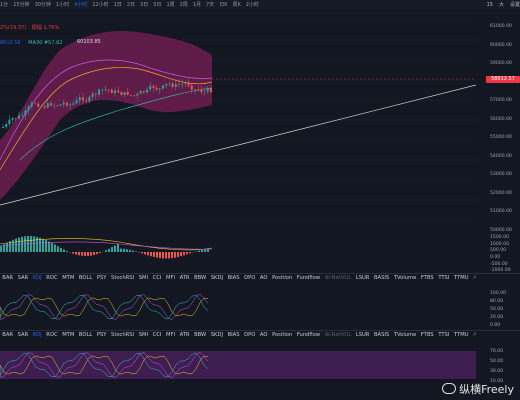  I want to click on timeframe-10: 1周, so click(170, 5).